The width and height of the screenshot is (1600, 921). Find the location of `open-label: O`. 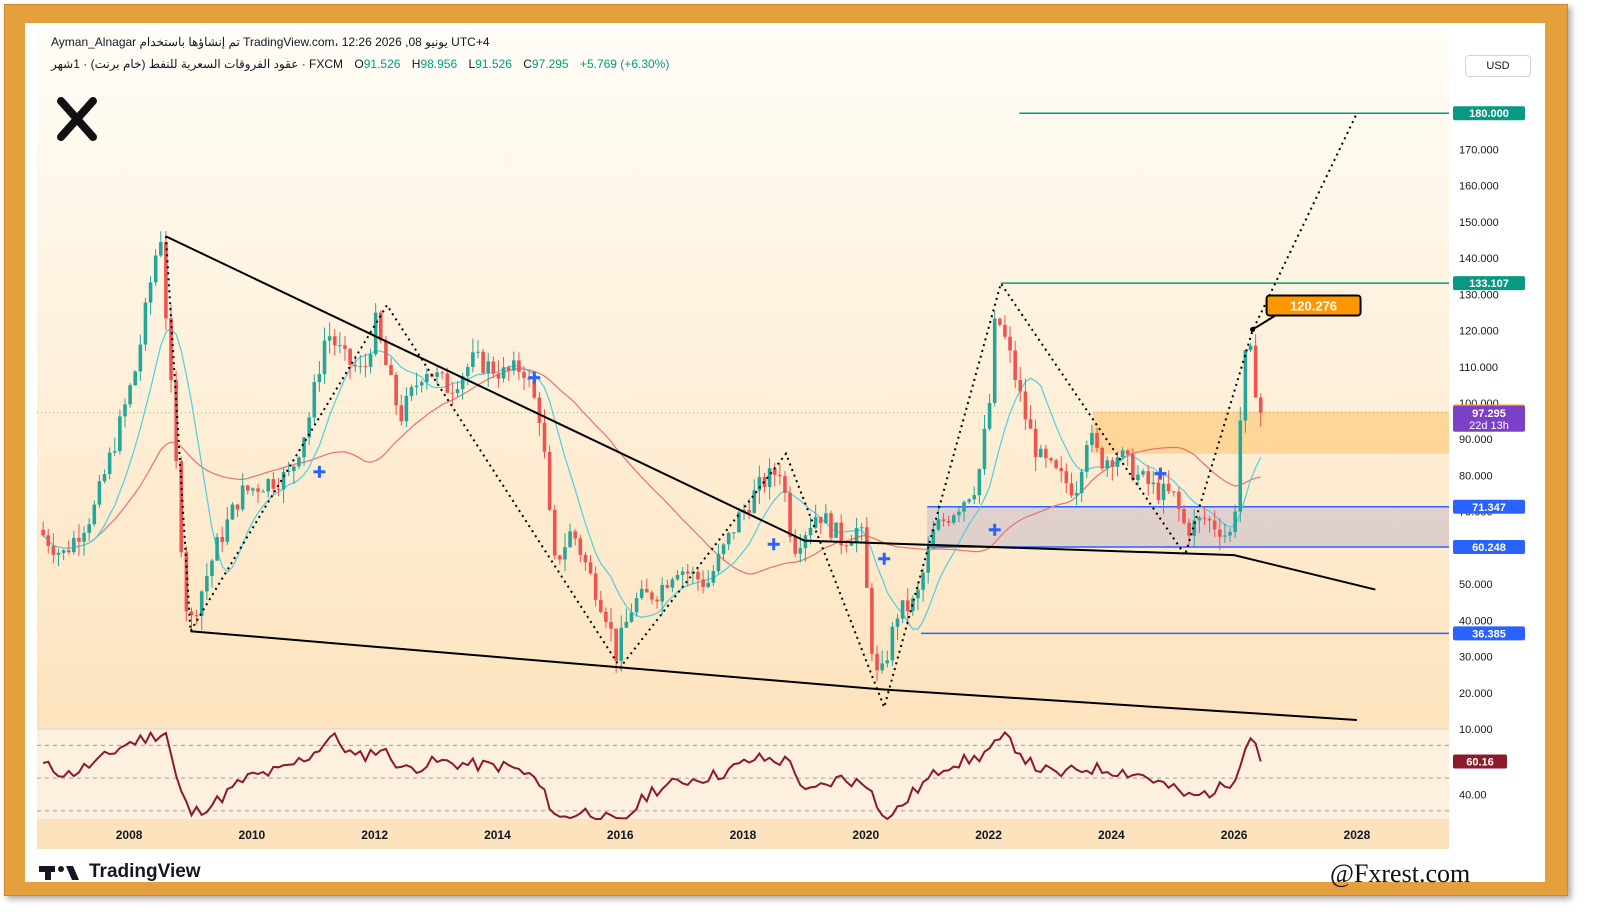

open-label: O is located at coordinates (359, 64).